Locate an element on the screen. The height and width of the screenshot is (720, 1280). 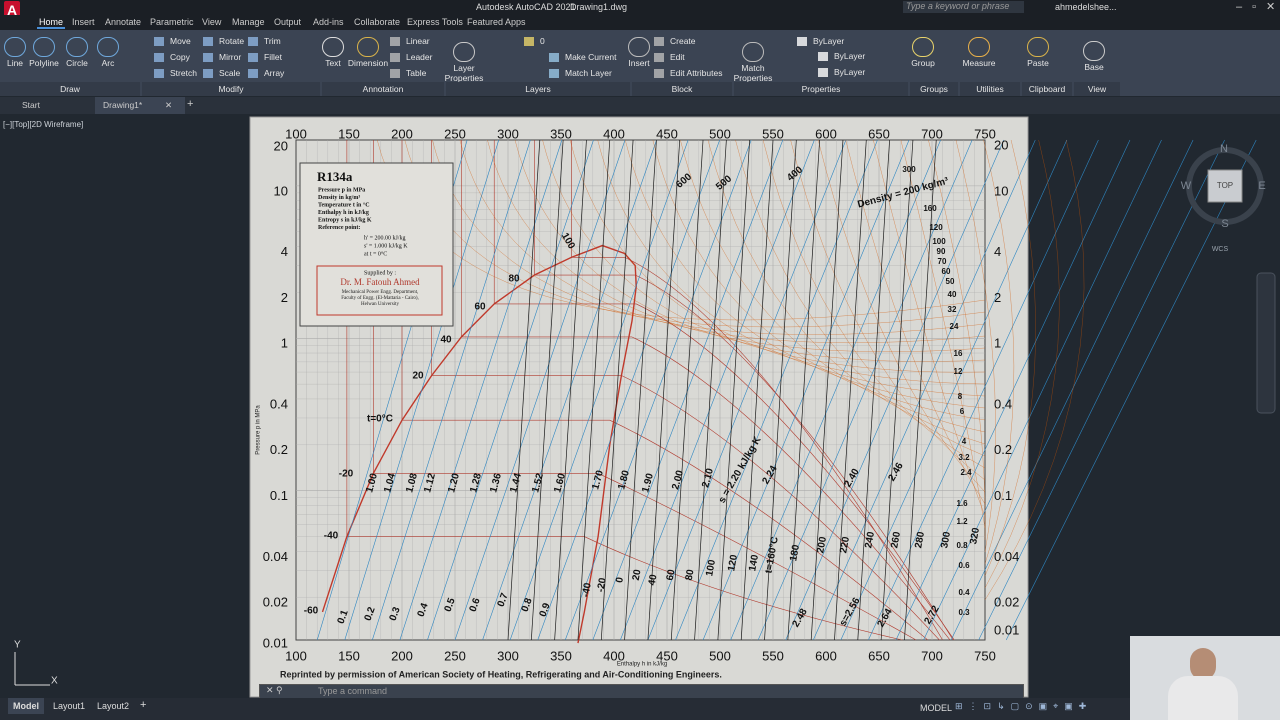
ribbon-tab: Collaborate is located at coordinates (377, 22).